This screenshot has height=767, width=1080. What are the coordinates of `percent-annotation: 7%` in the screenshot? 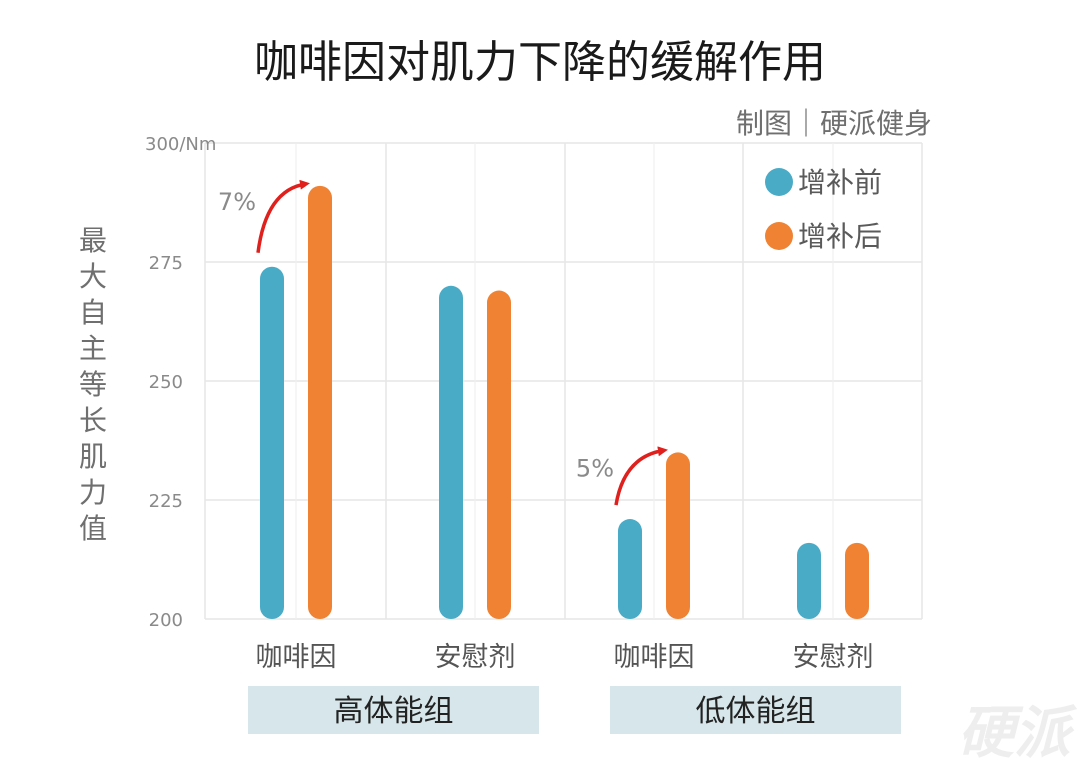 It's located at (237, 202).